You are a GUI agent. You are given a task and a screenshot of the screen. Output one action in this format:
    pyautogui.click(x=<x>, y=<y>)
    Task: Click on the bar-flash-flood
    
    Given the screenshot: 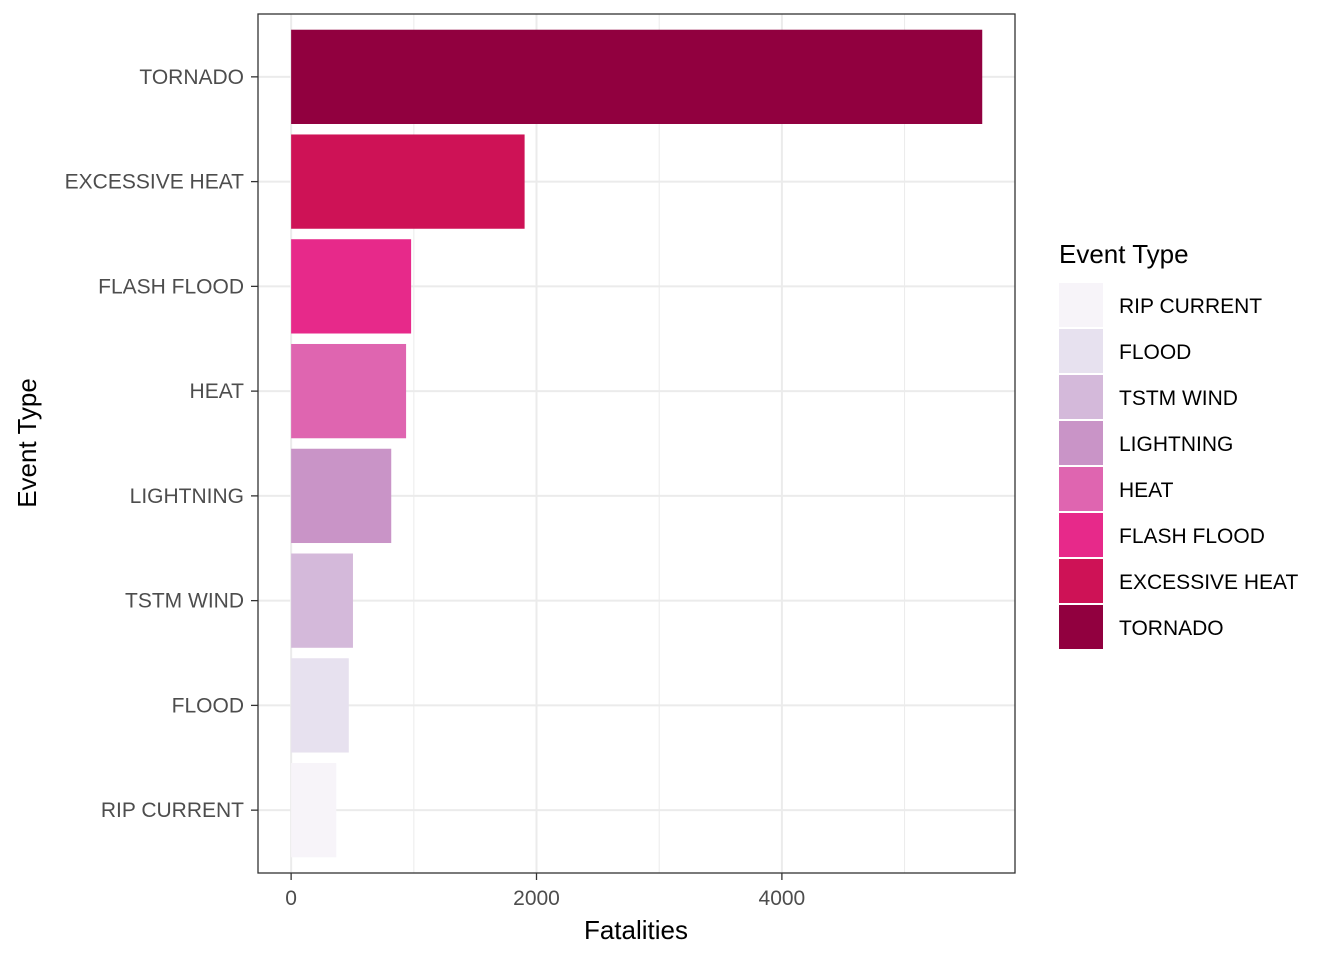 What is the action you would take?
    pyautogui.click(x=351, y=286)
    